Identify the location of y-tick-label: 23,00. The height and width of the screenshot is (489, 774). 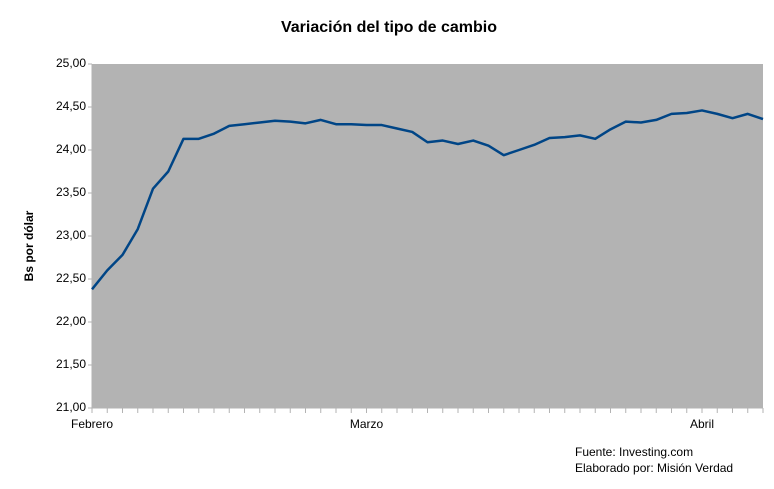
(71, 235).